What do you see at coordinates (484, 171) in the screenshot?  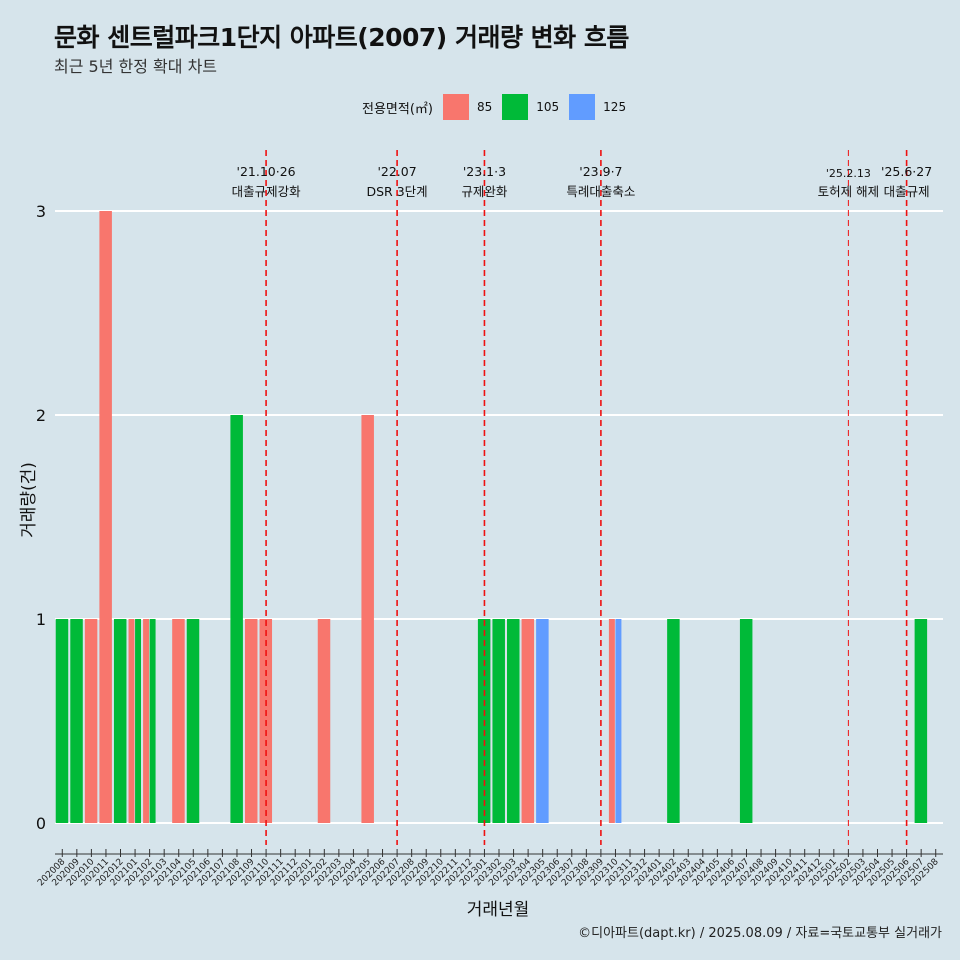 I see `annotation-date: '23.1·3` at bounding box center [484, 171].